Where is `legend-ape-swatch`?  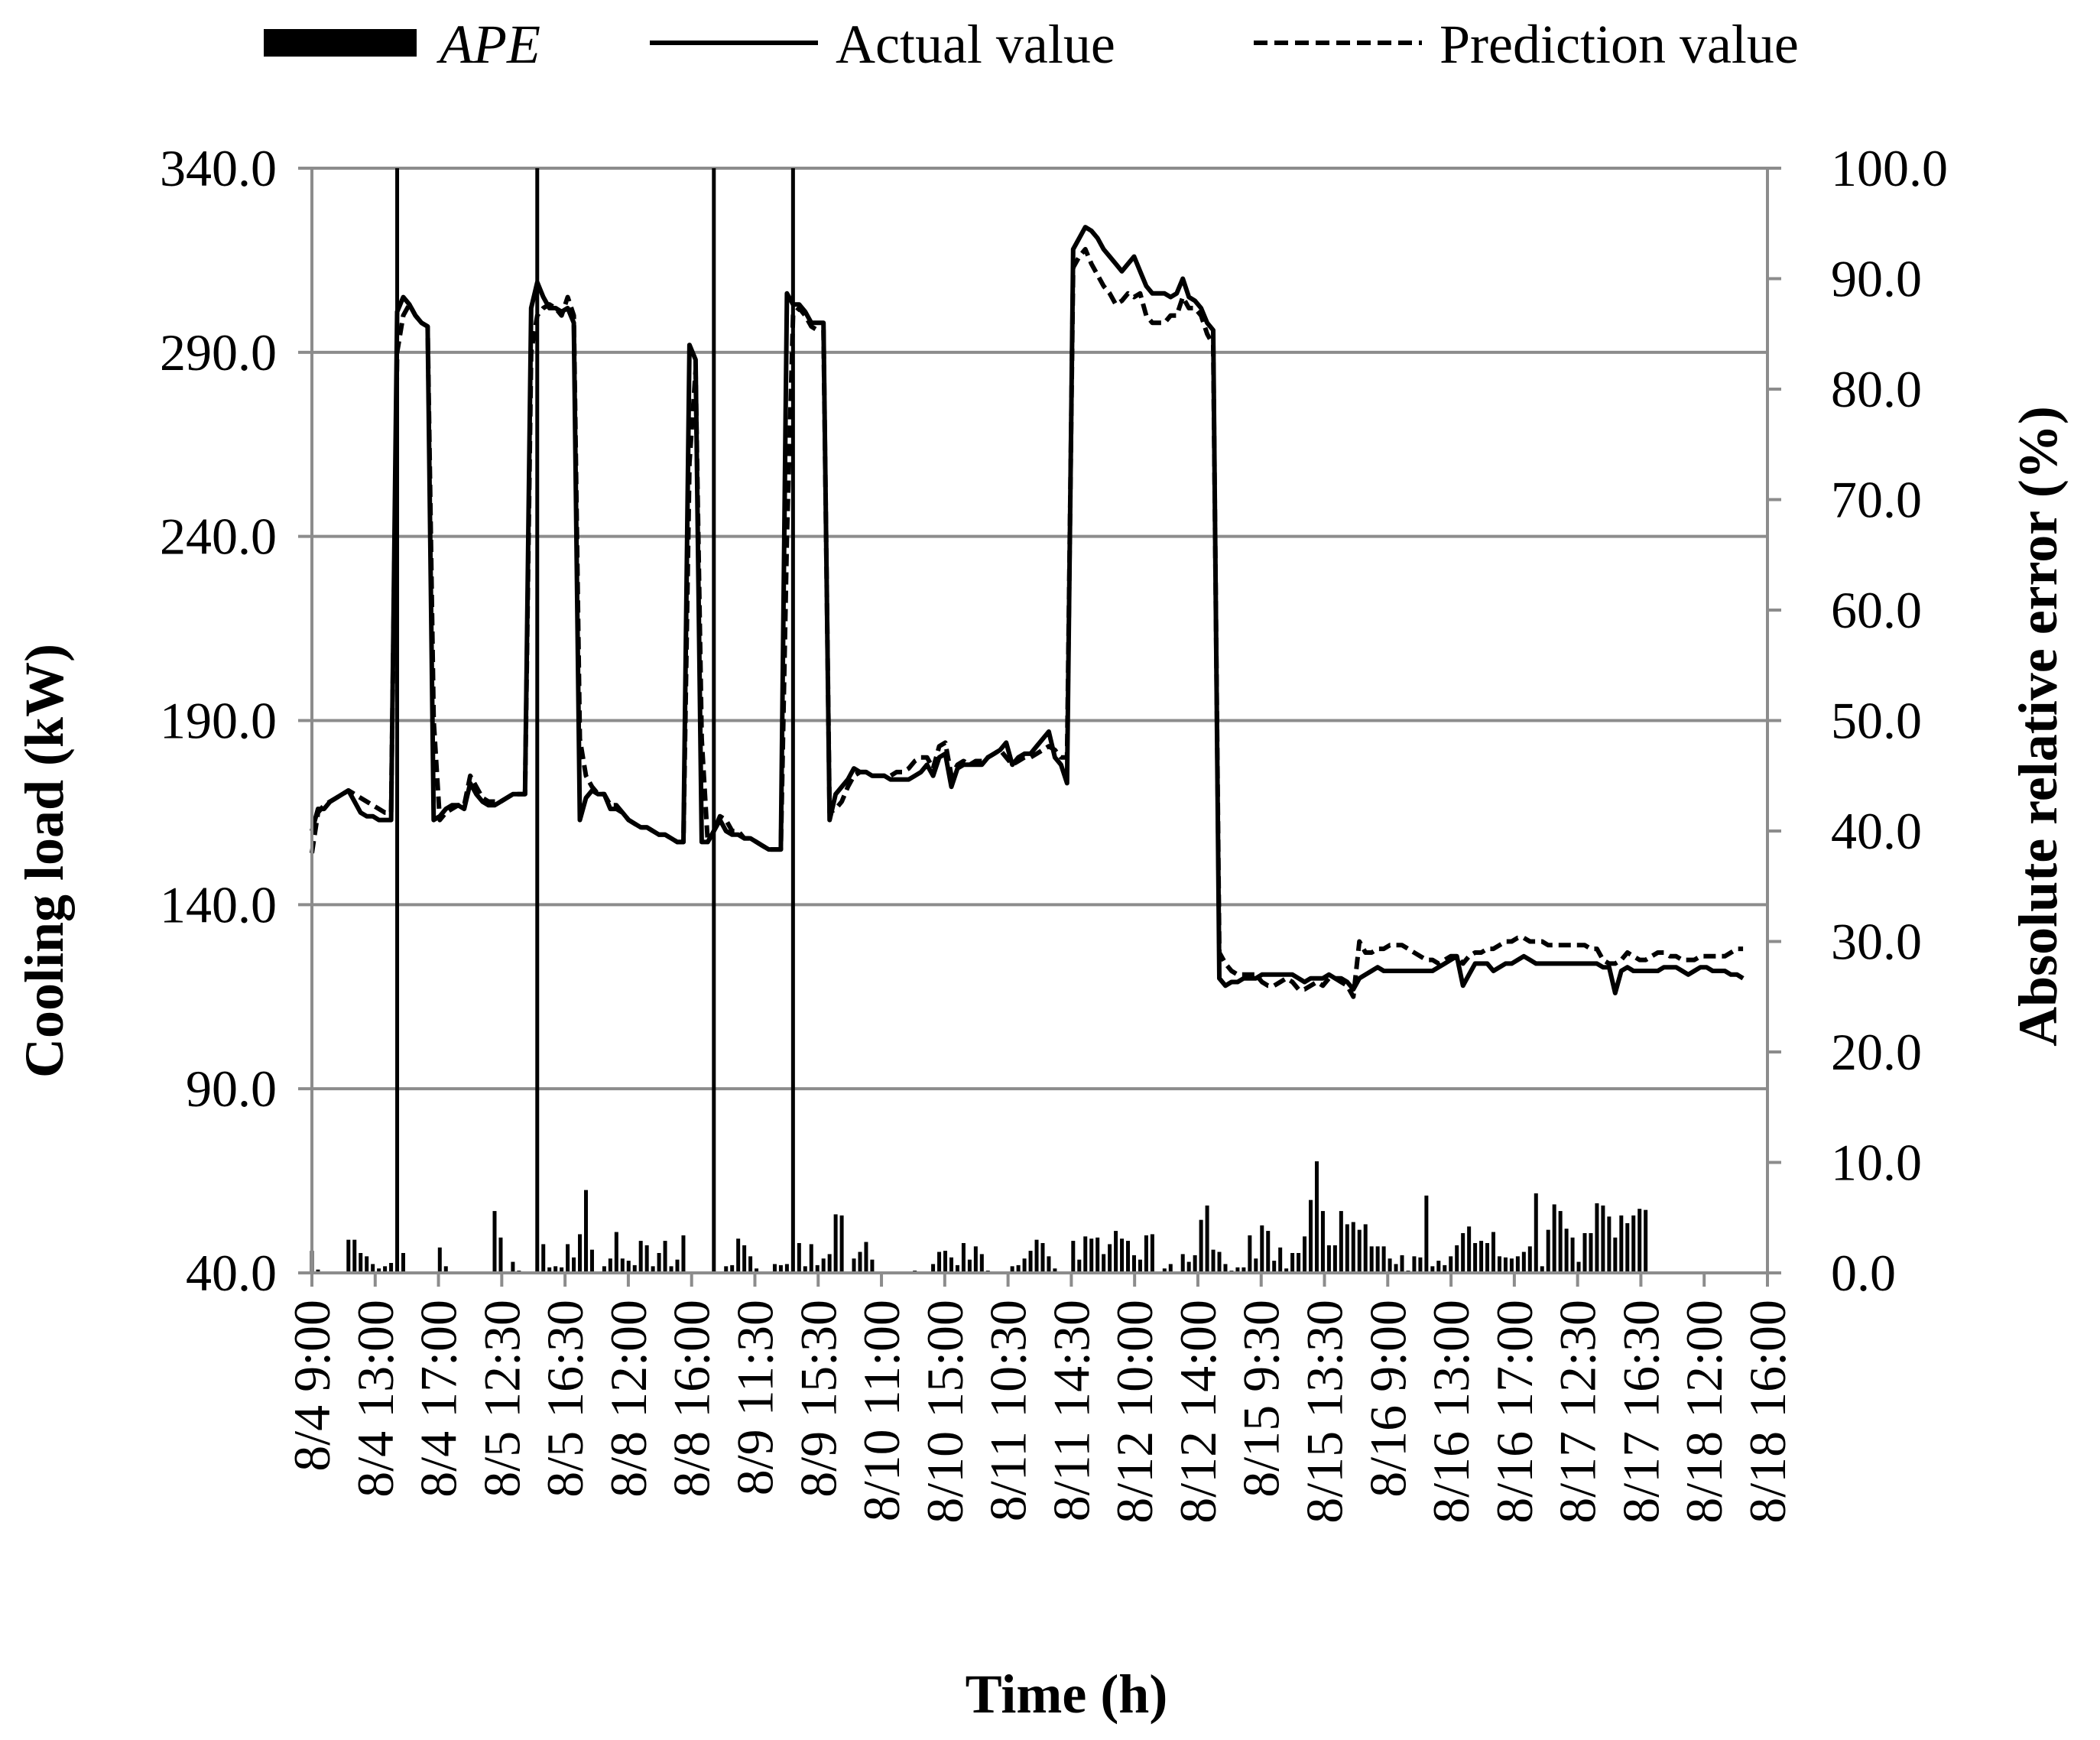 legend-ape-swatch is located at coordinates (341, 43).